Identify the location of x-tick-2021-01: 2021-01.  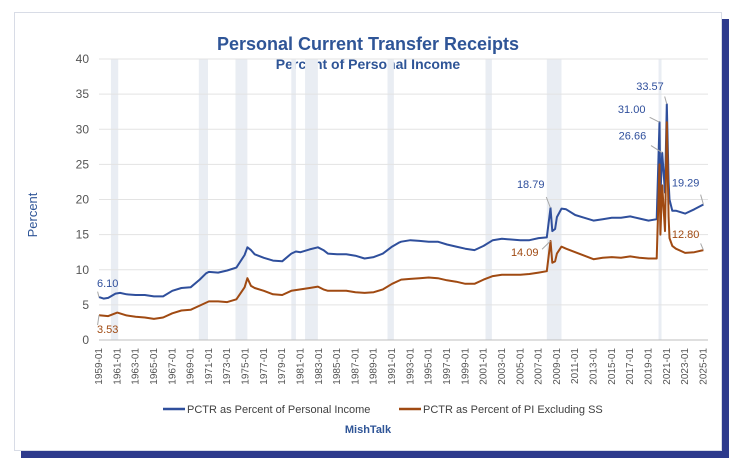
(667, 366).